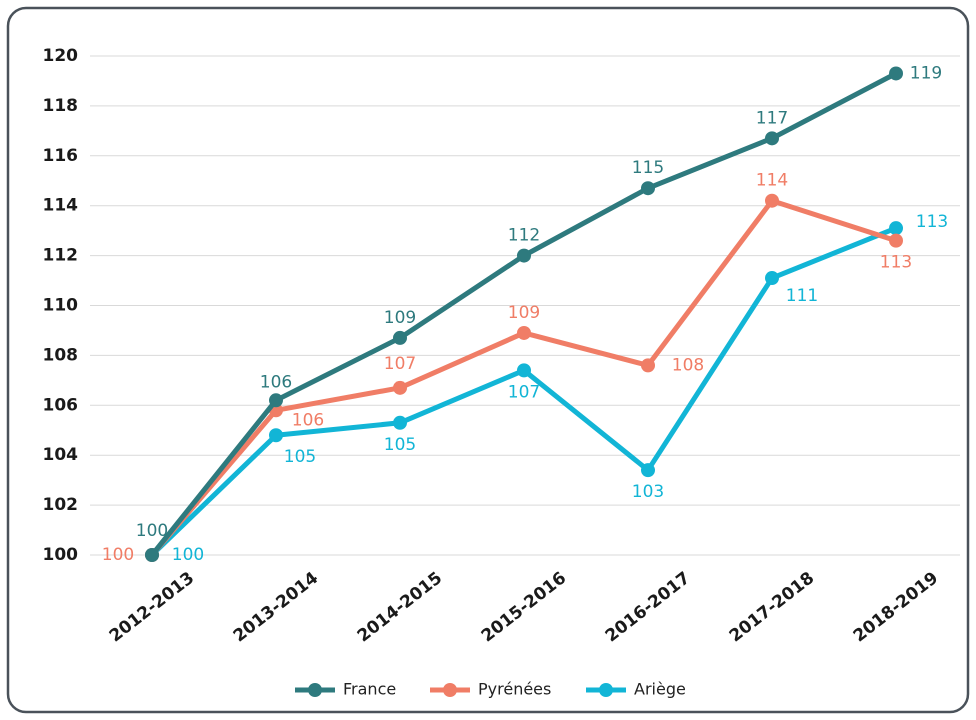 The height and width of the screenshot is (720, 976). I want to click on y-tick-label: 120, so click(61, 56).